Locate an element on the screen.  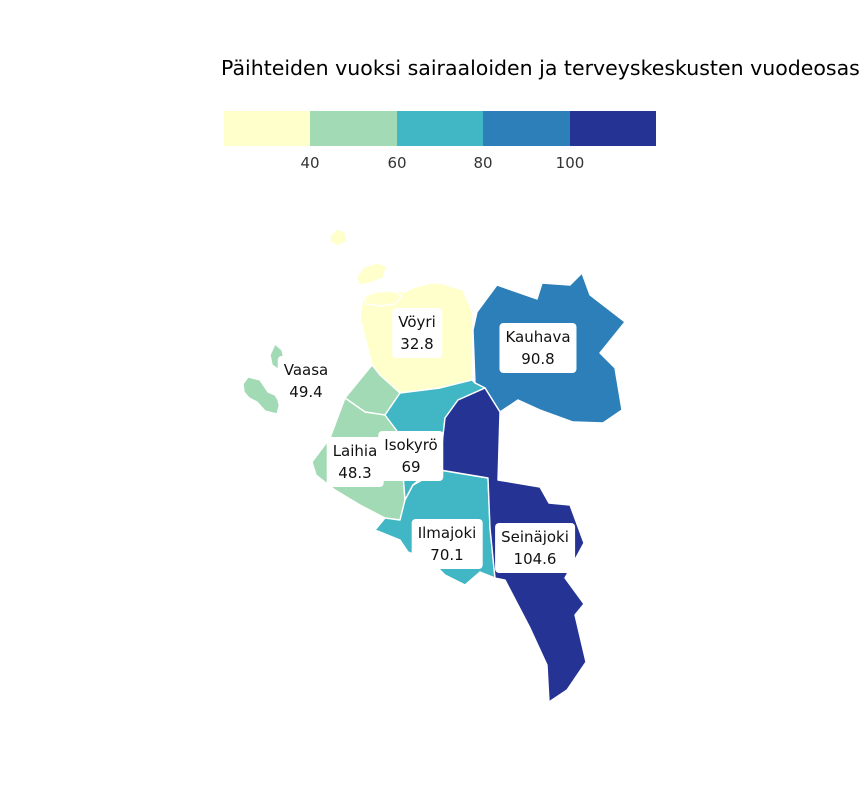
legend-color-bar is located at coordinates (440, 128).